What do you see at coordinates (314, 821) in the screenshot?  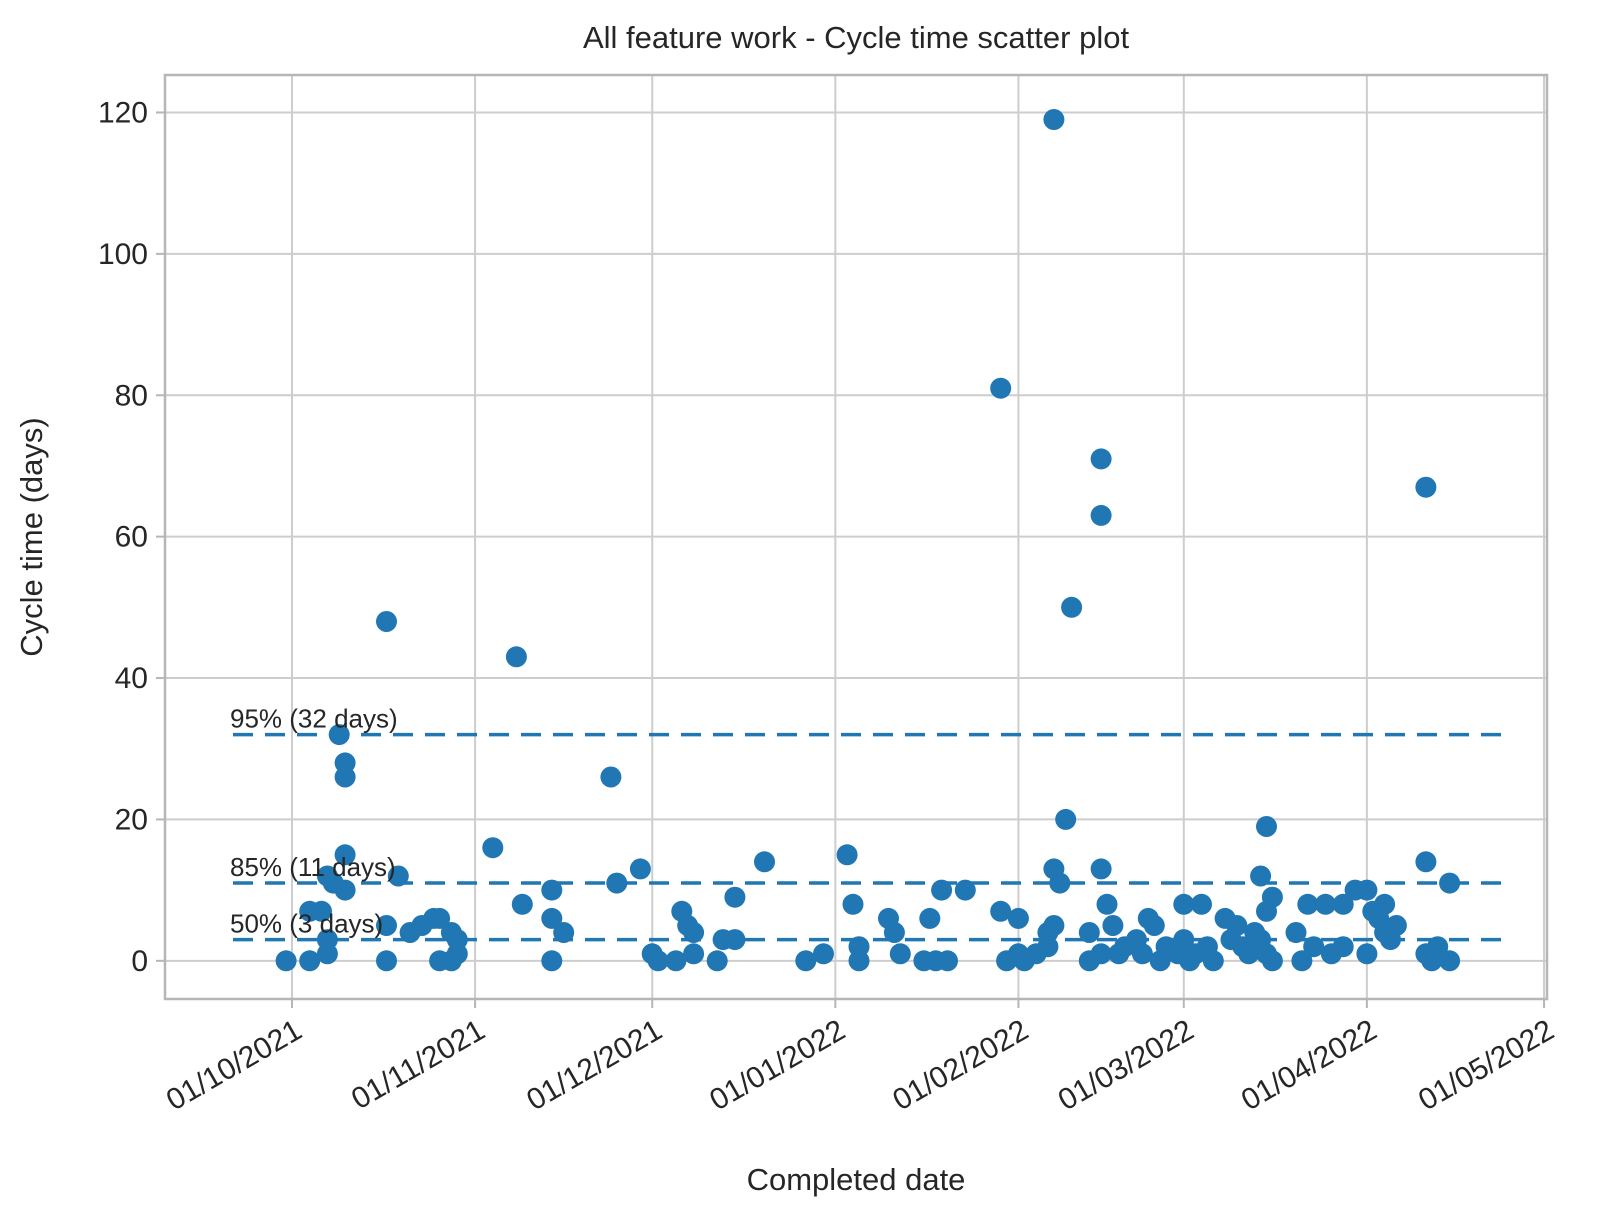 I see `percentile-labels: 95% (32 days) 85% (11 days) 50% (3 days)` at bounding box center [314, 821].